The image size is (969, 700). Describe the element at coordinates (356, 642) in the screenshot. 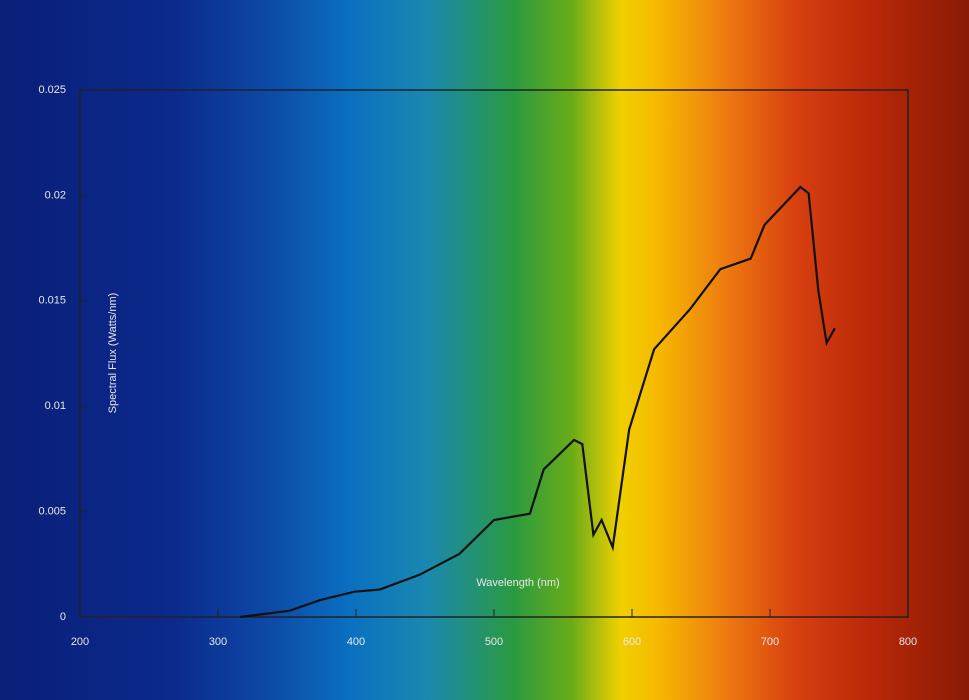

I see `x-tick-label: 400` at that location.